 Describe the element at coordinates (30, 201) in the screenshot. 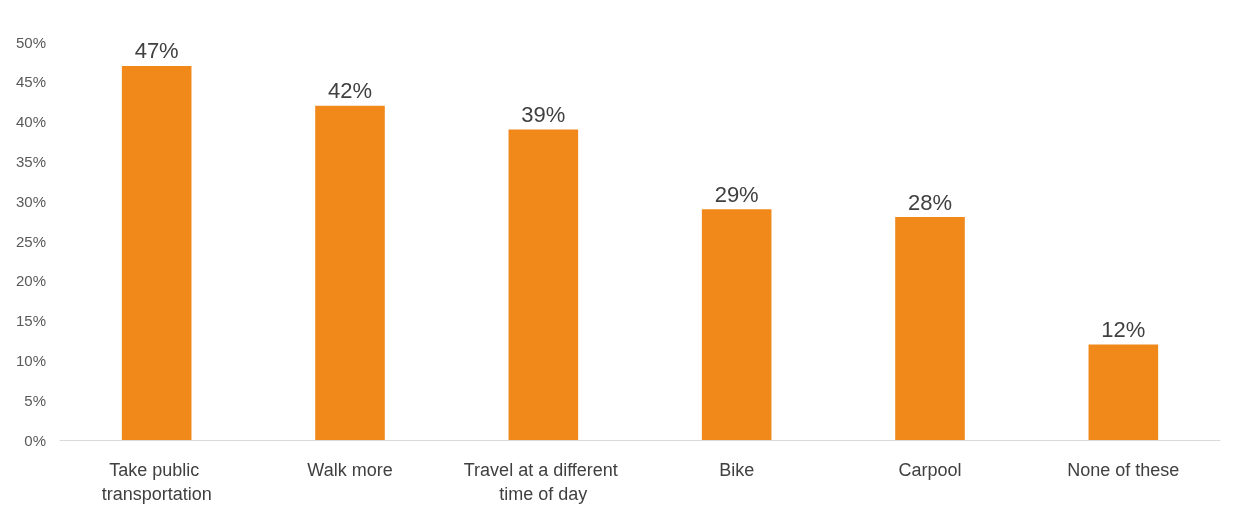

I see `y-tick-label: 30%` at that location.